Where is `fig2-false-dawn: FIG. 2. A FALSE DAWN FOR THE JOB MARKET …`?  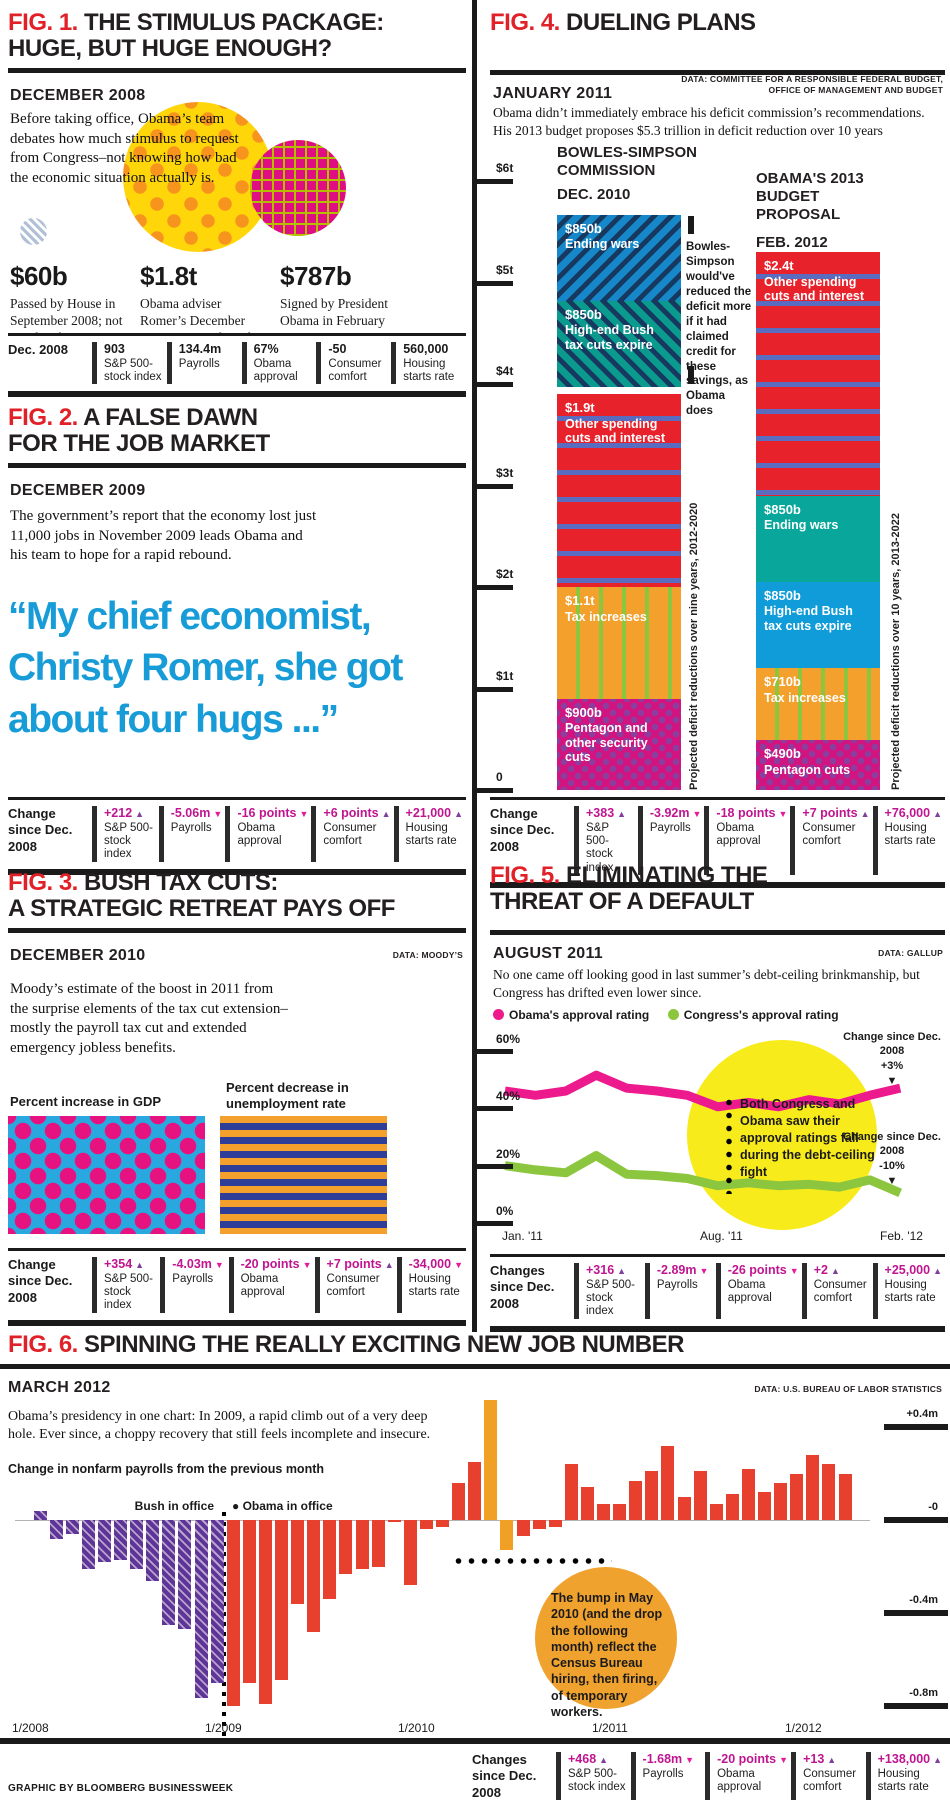
fig2-false-dawn: FIG. 2. A FALSE DAWN FOR THE JOB MARKET … is located at coordinates (237, 635).